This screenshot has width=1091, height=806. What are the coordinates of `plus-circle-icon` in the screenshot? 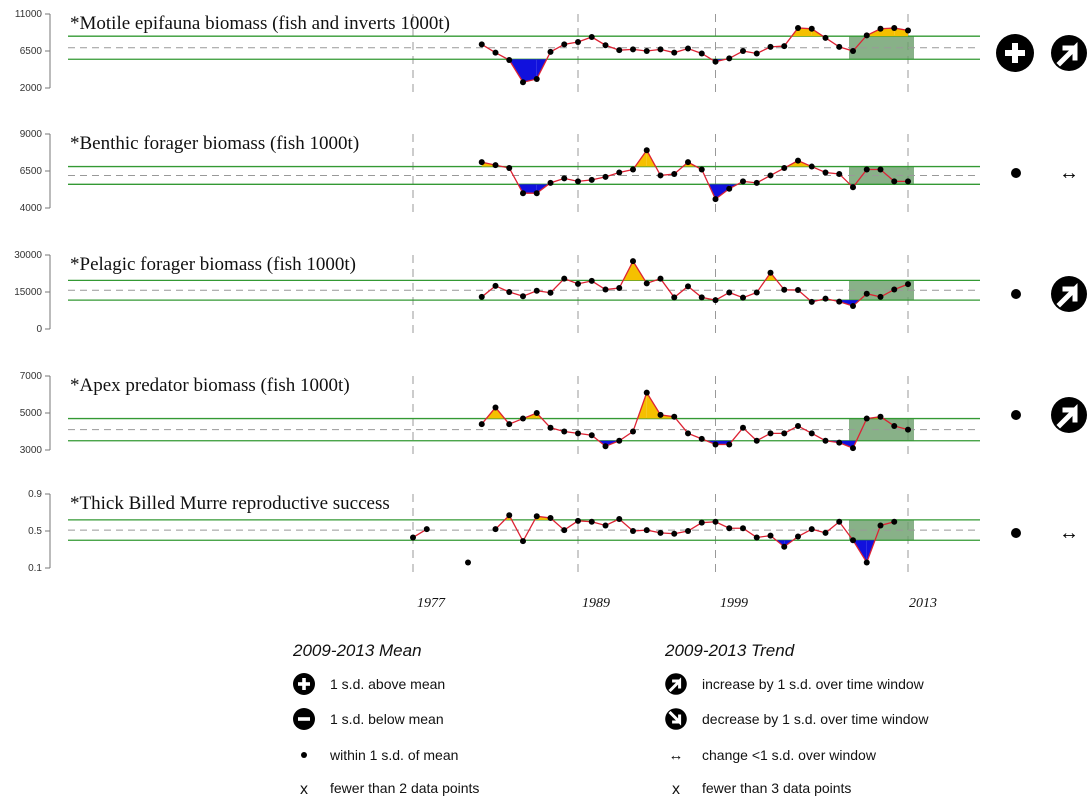 It's located at (1015, 53).